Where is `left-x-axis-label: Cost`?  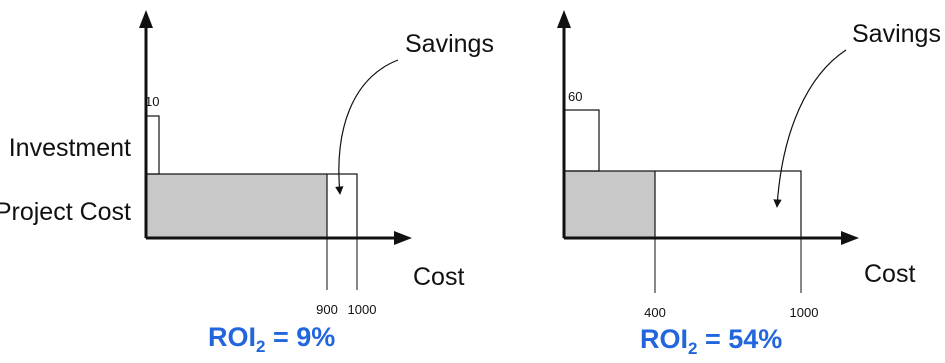 left-x-axis-label: Cost is located at coordinates (438, 277).